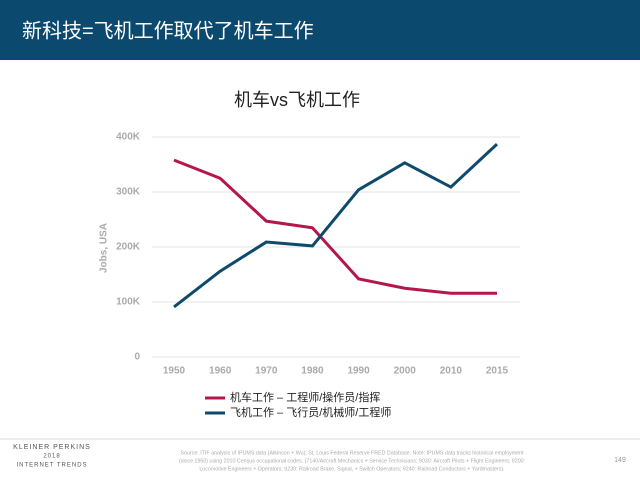  Describe the element at coordinates (497, 371) in the screenshot. I see `x-tick-label: 2015` at that location.